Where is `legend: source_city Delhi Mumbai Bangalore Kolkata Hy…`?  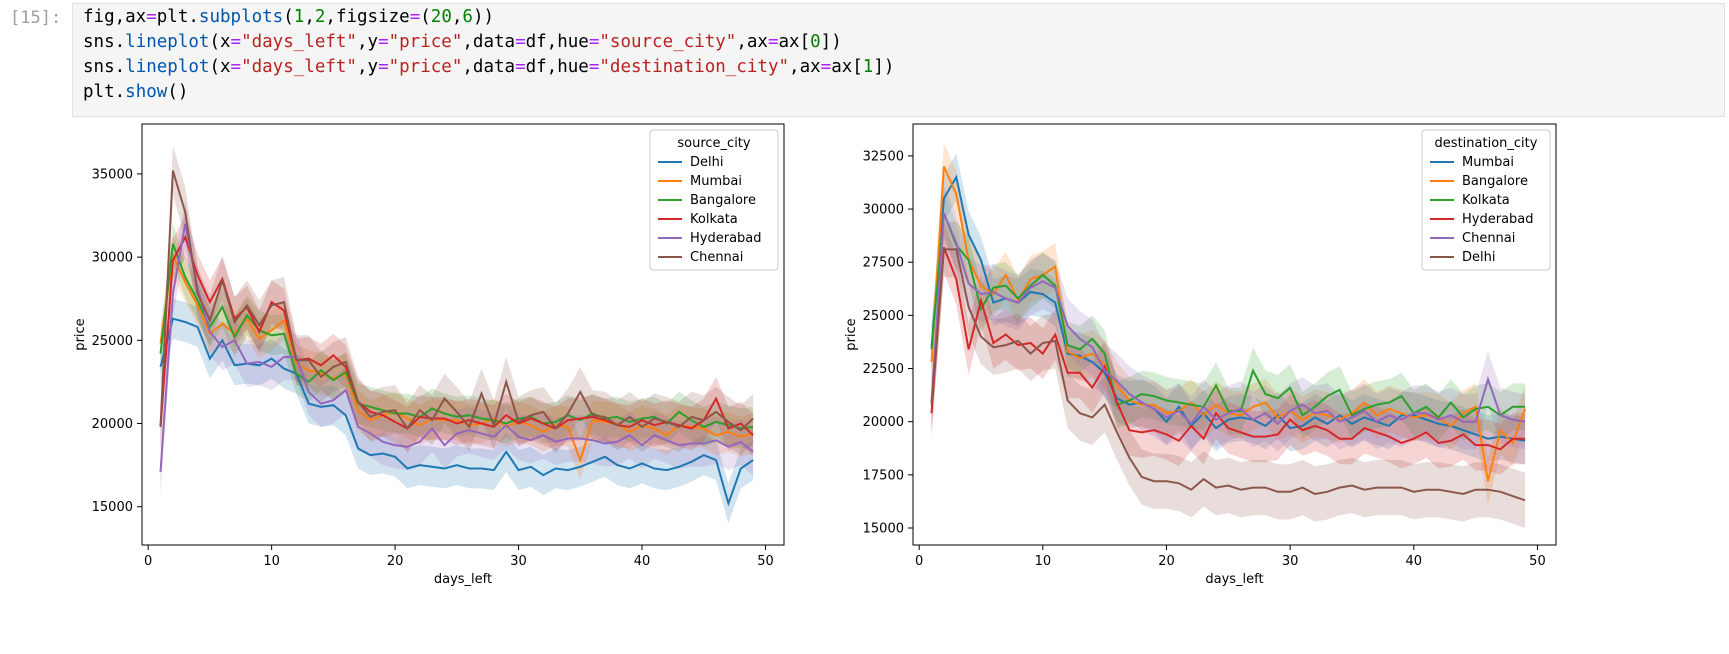
legend: source_city Delhi Mumbai Bangalore Kolkata Hy… is located at coordinates (714, 200).